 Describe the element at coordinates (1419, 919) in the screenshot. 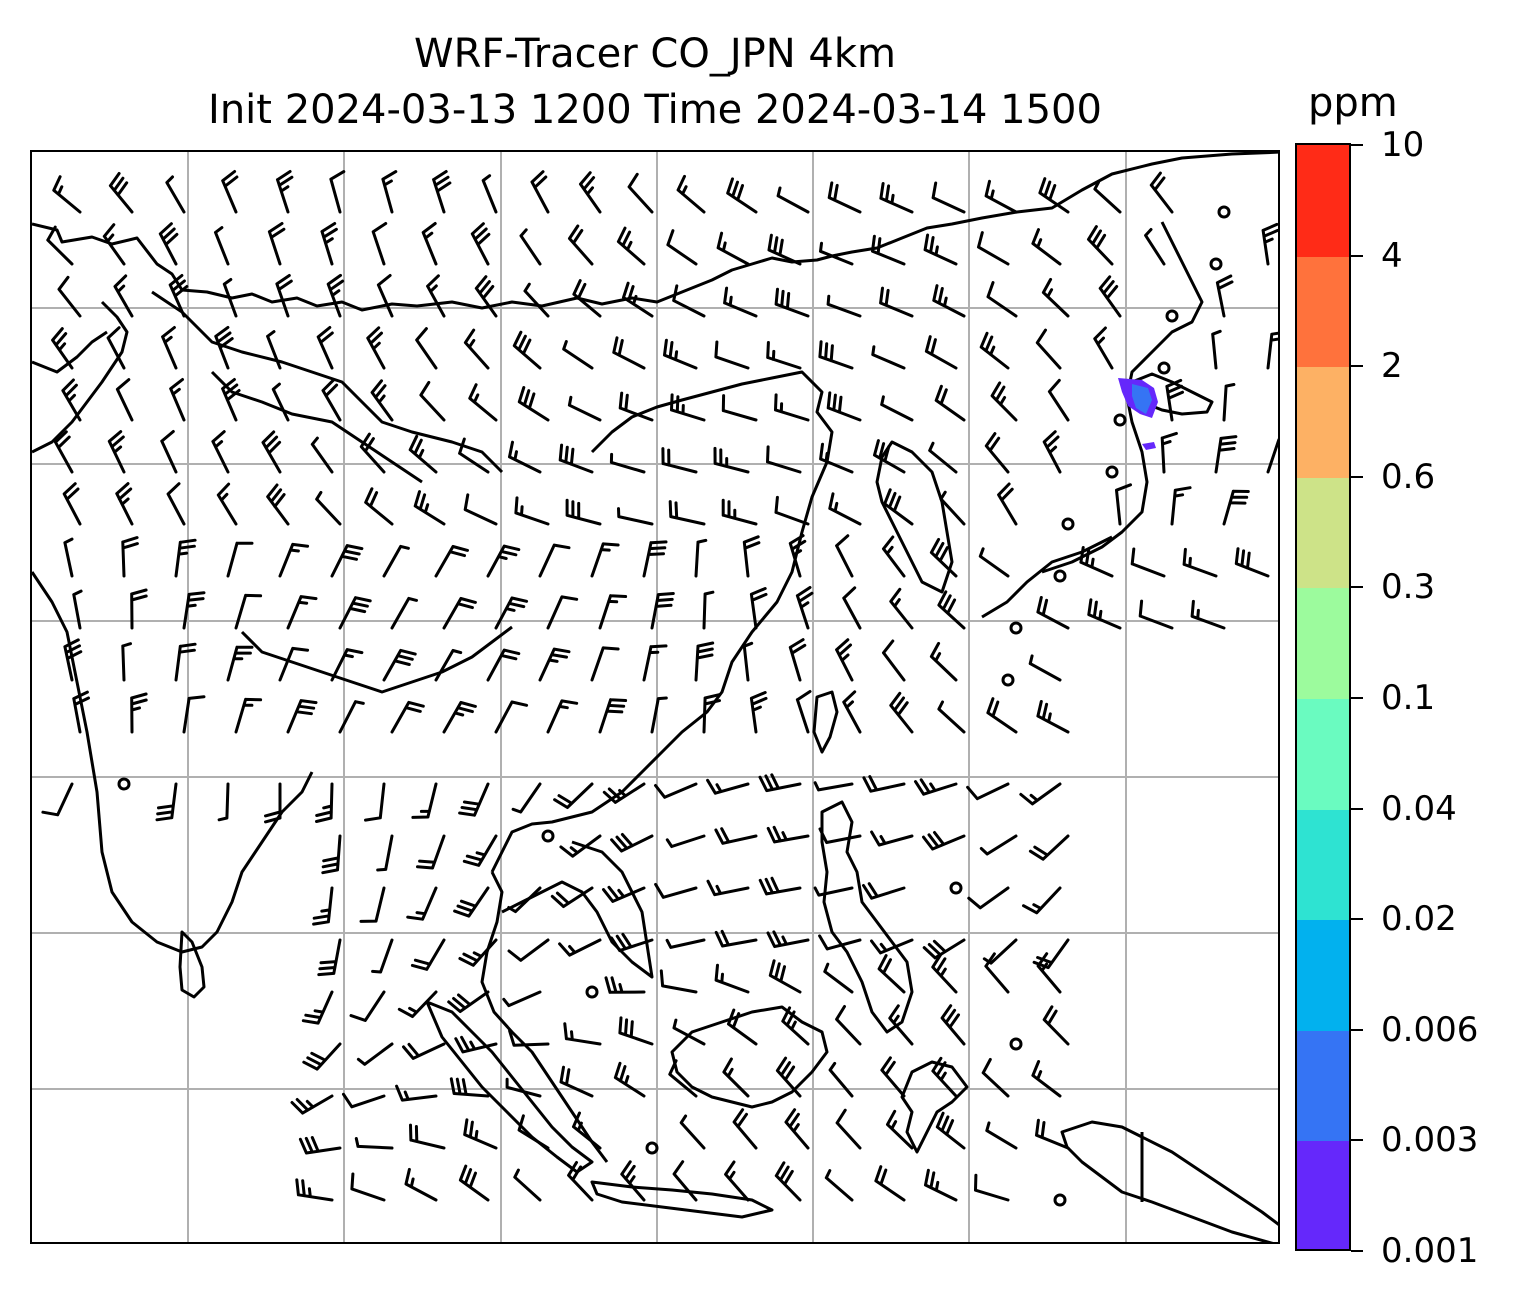

I see `colorbar-tick-label: 0.02` at that location.